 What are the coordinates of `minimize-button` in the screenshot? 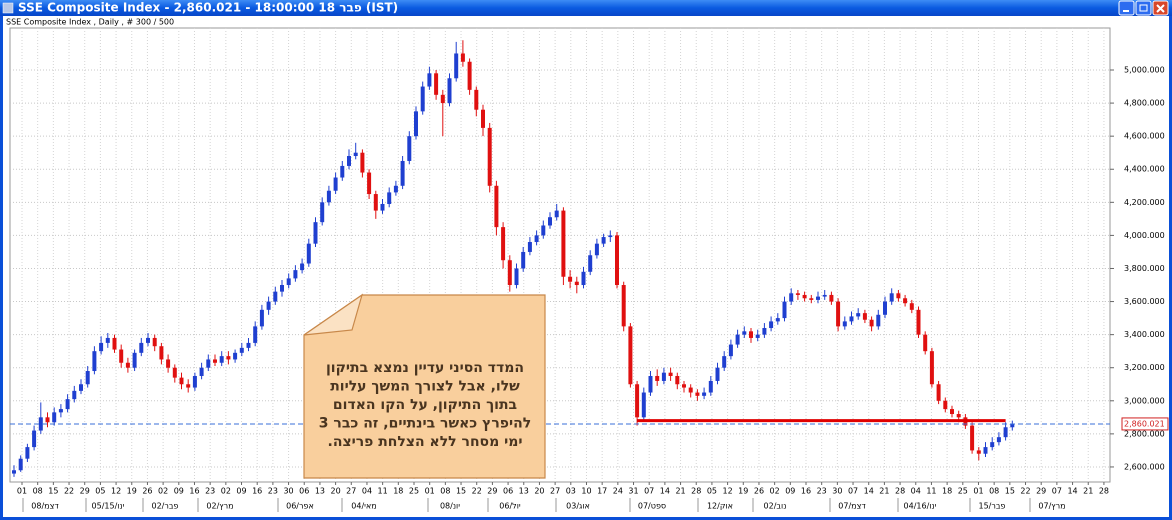 It's located at (1126, 8).